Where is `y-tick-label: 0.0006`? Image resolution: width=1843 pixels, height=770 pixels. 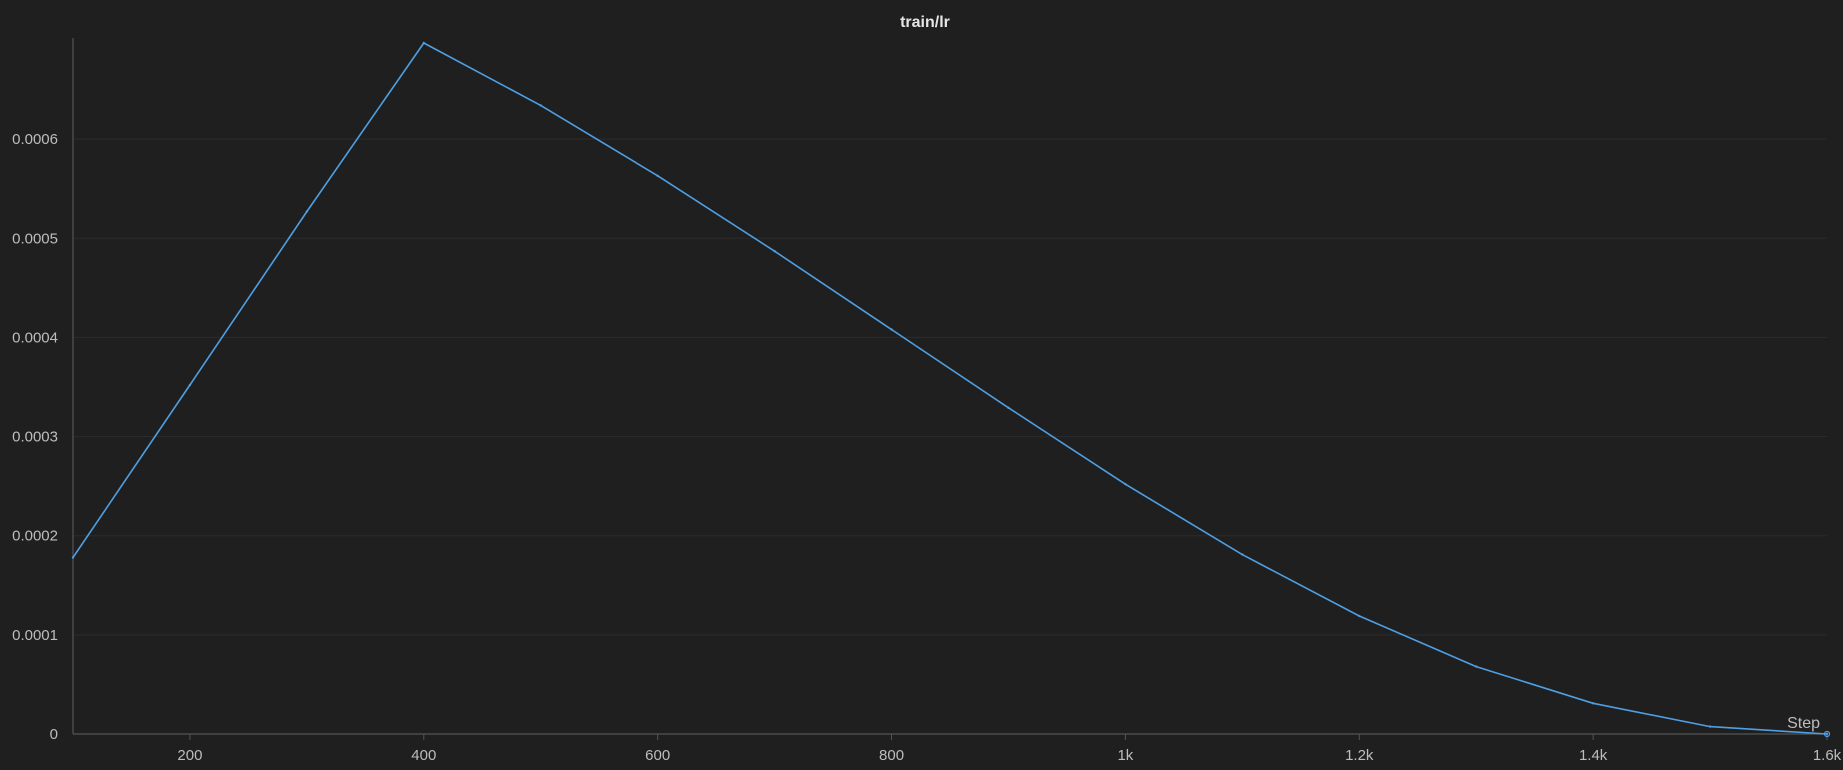
y-tick-label: 0.0006 is located at coordinates (35, 139).